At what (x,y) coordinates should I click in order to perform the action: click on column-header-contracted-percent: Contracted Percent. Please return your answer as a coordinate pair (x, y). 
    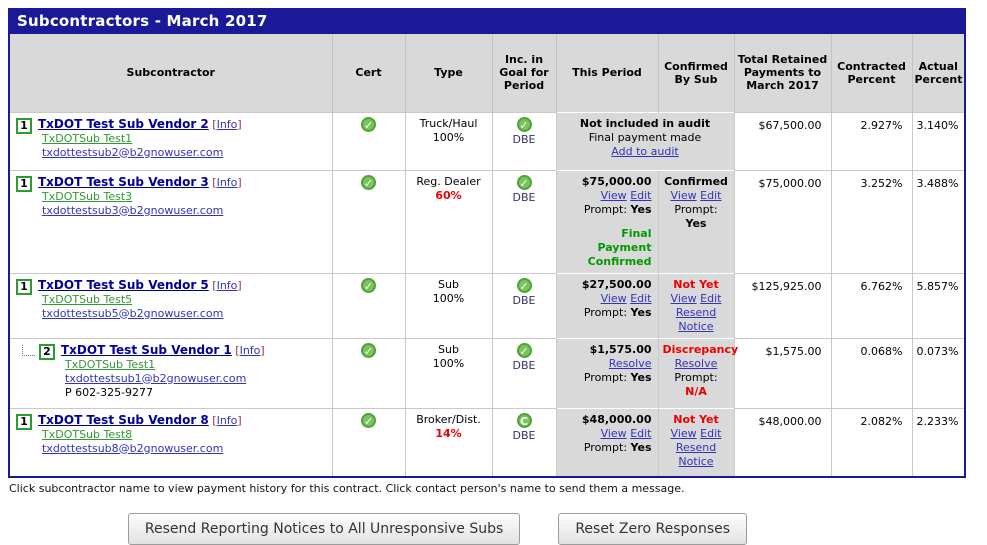
    Looking at the image, I should click on (871, 73).